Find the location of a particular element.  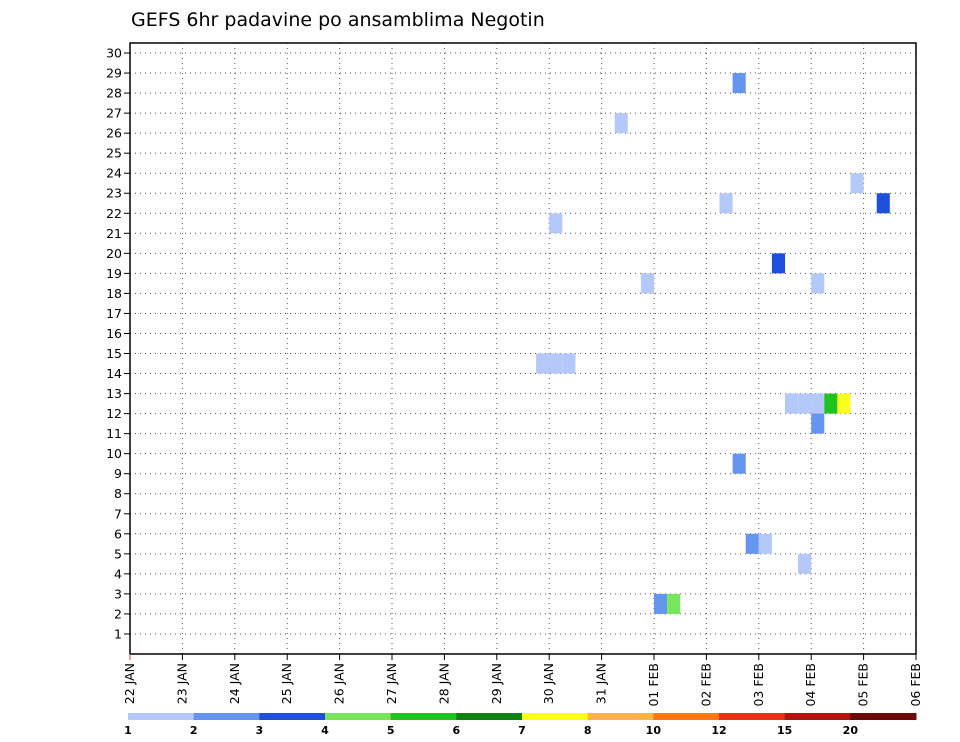

y-tick-label: 8 is located at coordinates (118, 493).